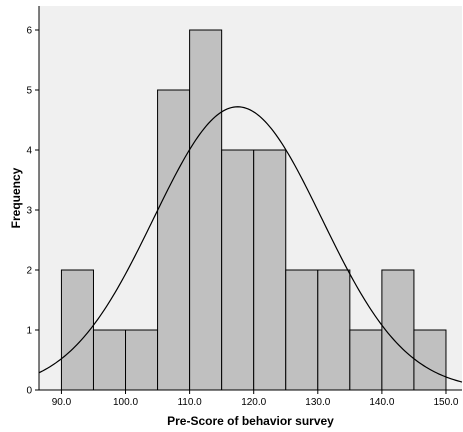  Describe the element at coordinates (253, 402) in the screenshot. I see `x-tick-label: 120.0` at that location.